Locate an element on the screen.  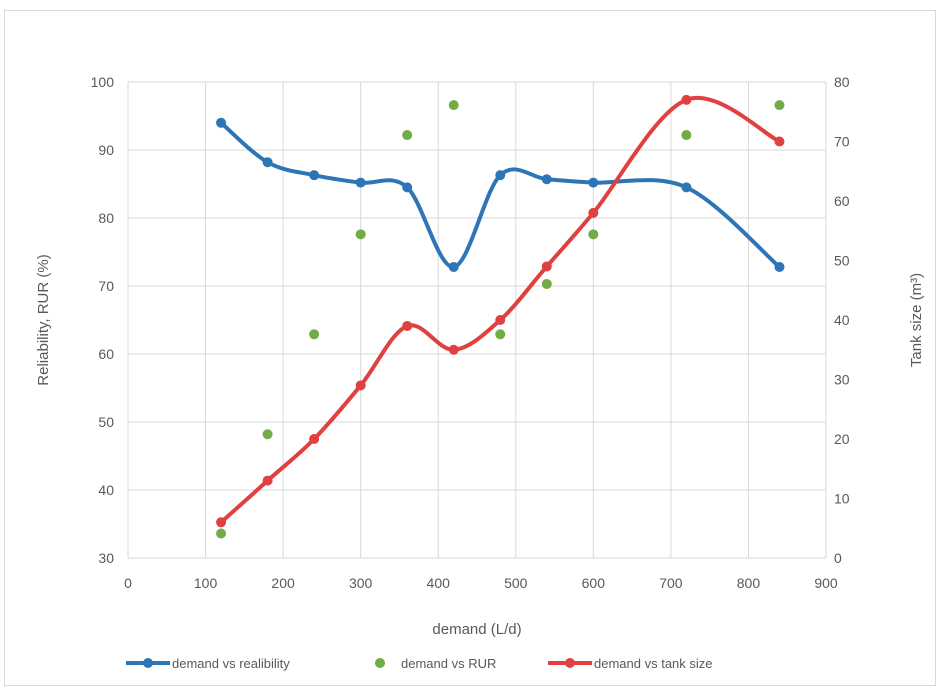
legend-item-rur: demand vs RUR is located at coordinates (435, 663).